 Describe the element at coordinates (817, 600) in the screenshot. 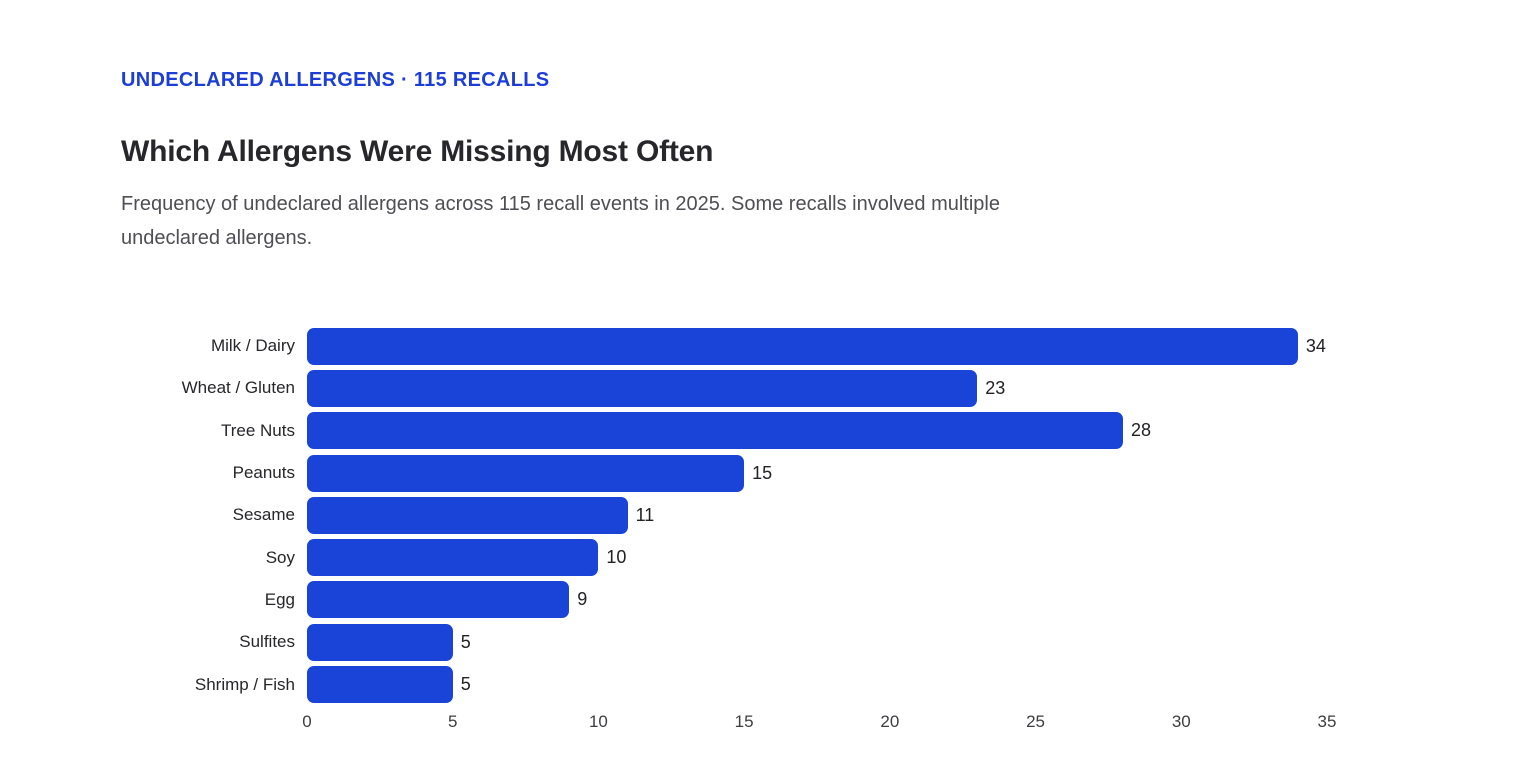

I see `bar-track: 9` at that location.